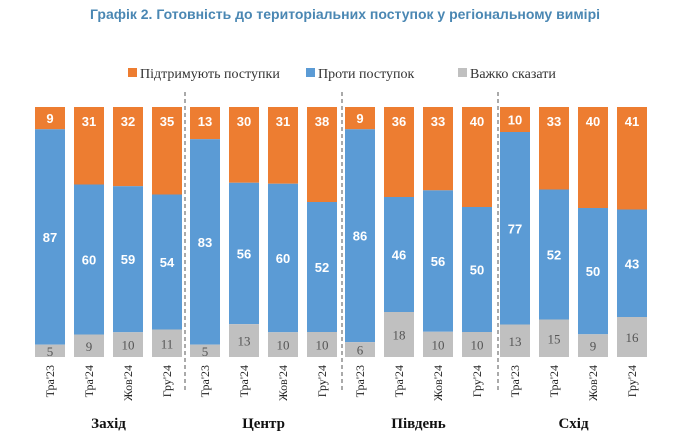 The image size is (690, 446). What do you see at coordinates (50, 351) in the screenshot?
I see `data-label: 5` at bounding box center [50, 351].